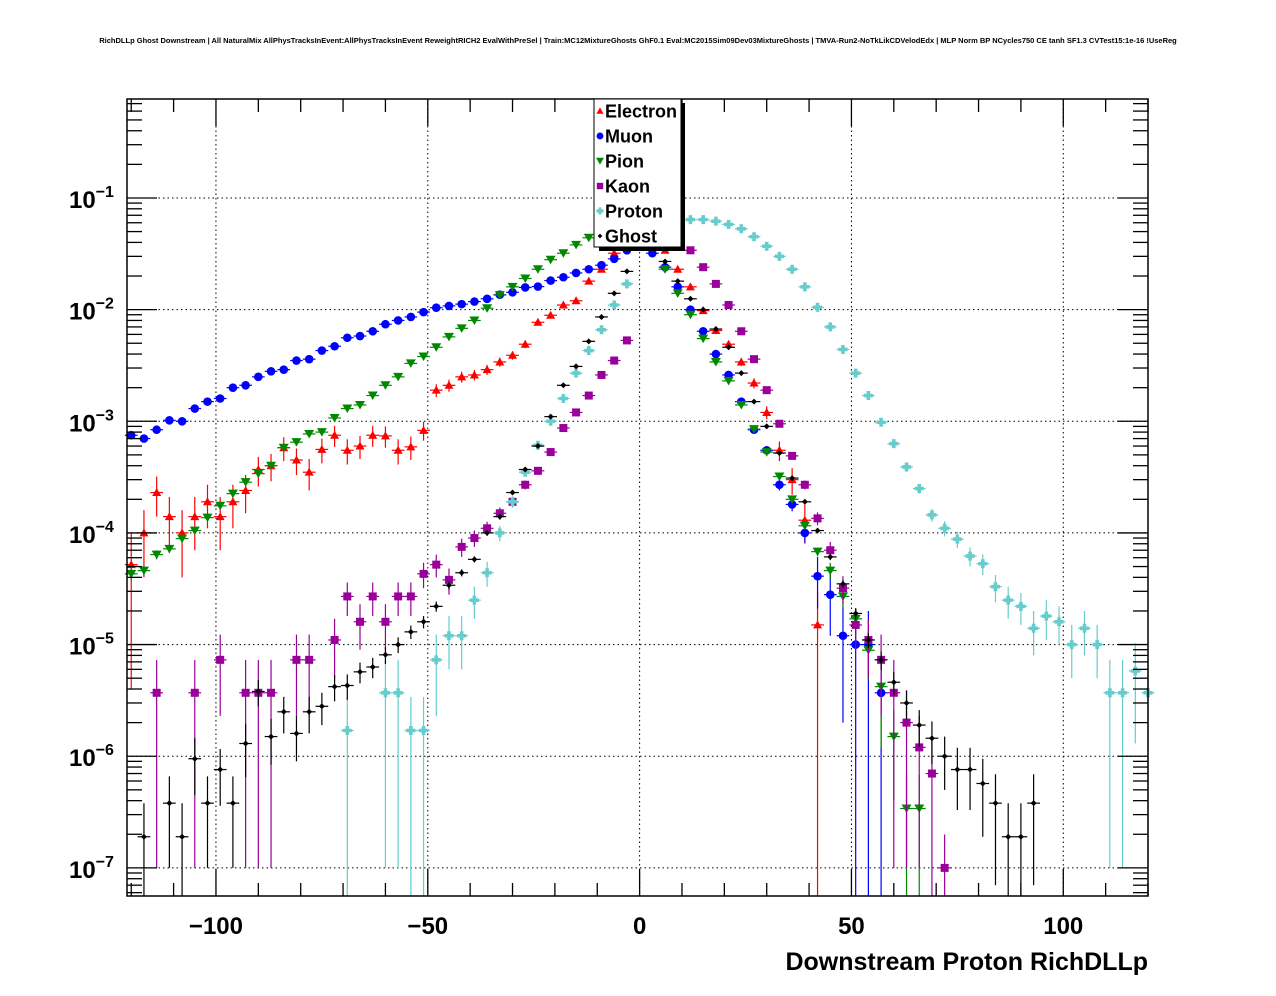 This screenshot has width=1276, height=996. I want to click on legend-entry-kaon: Kaon, so click(623, 187).